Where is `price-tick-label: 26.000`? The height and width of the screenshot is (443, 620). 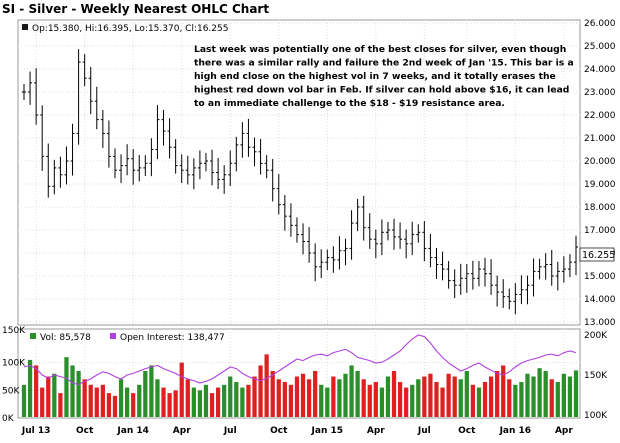
price-tick-label: 26.000 is located at coordinates (600, 24).